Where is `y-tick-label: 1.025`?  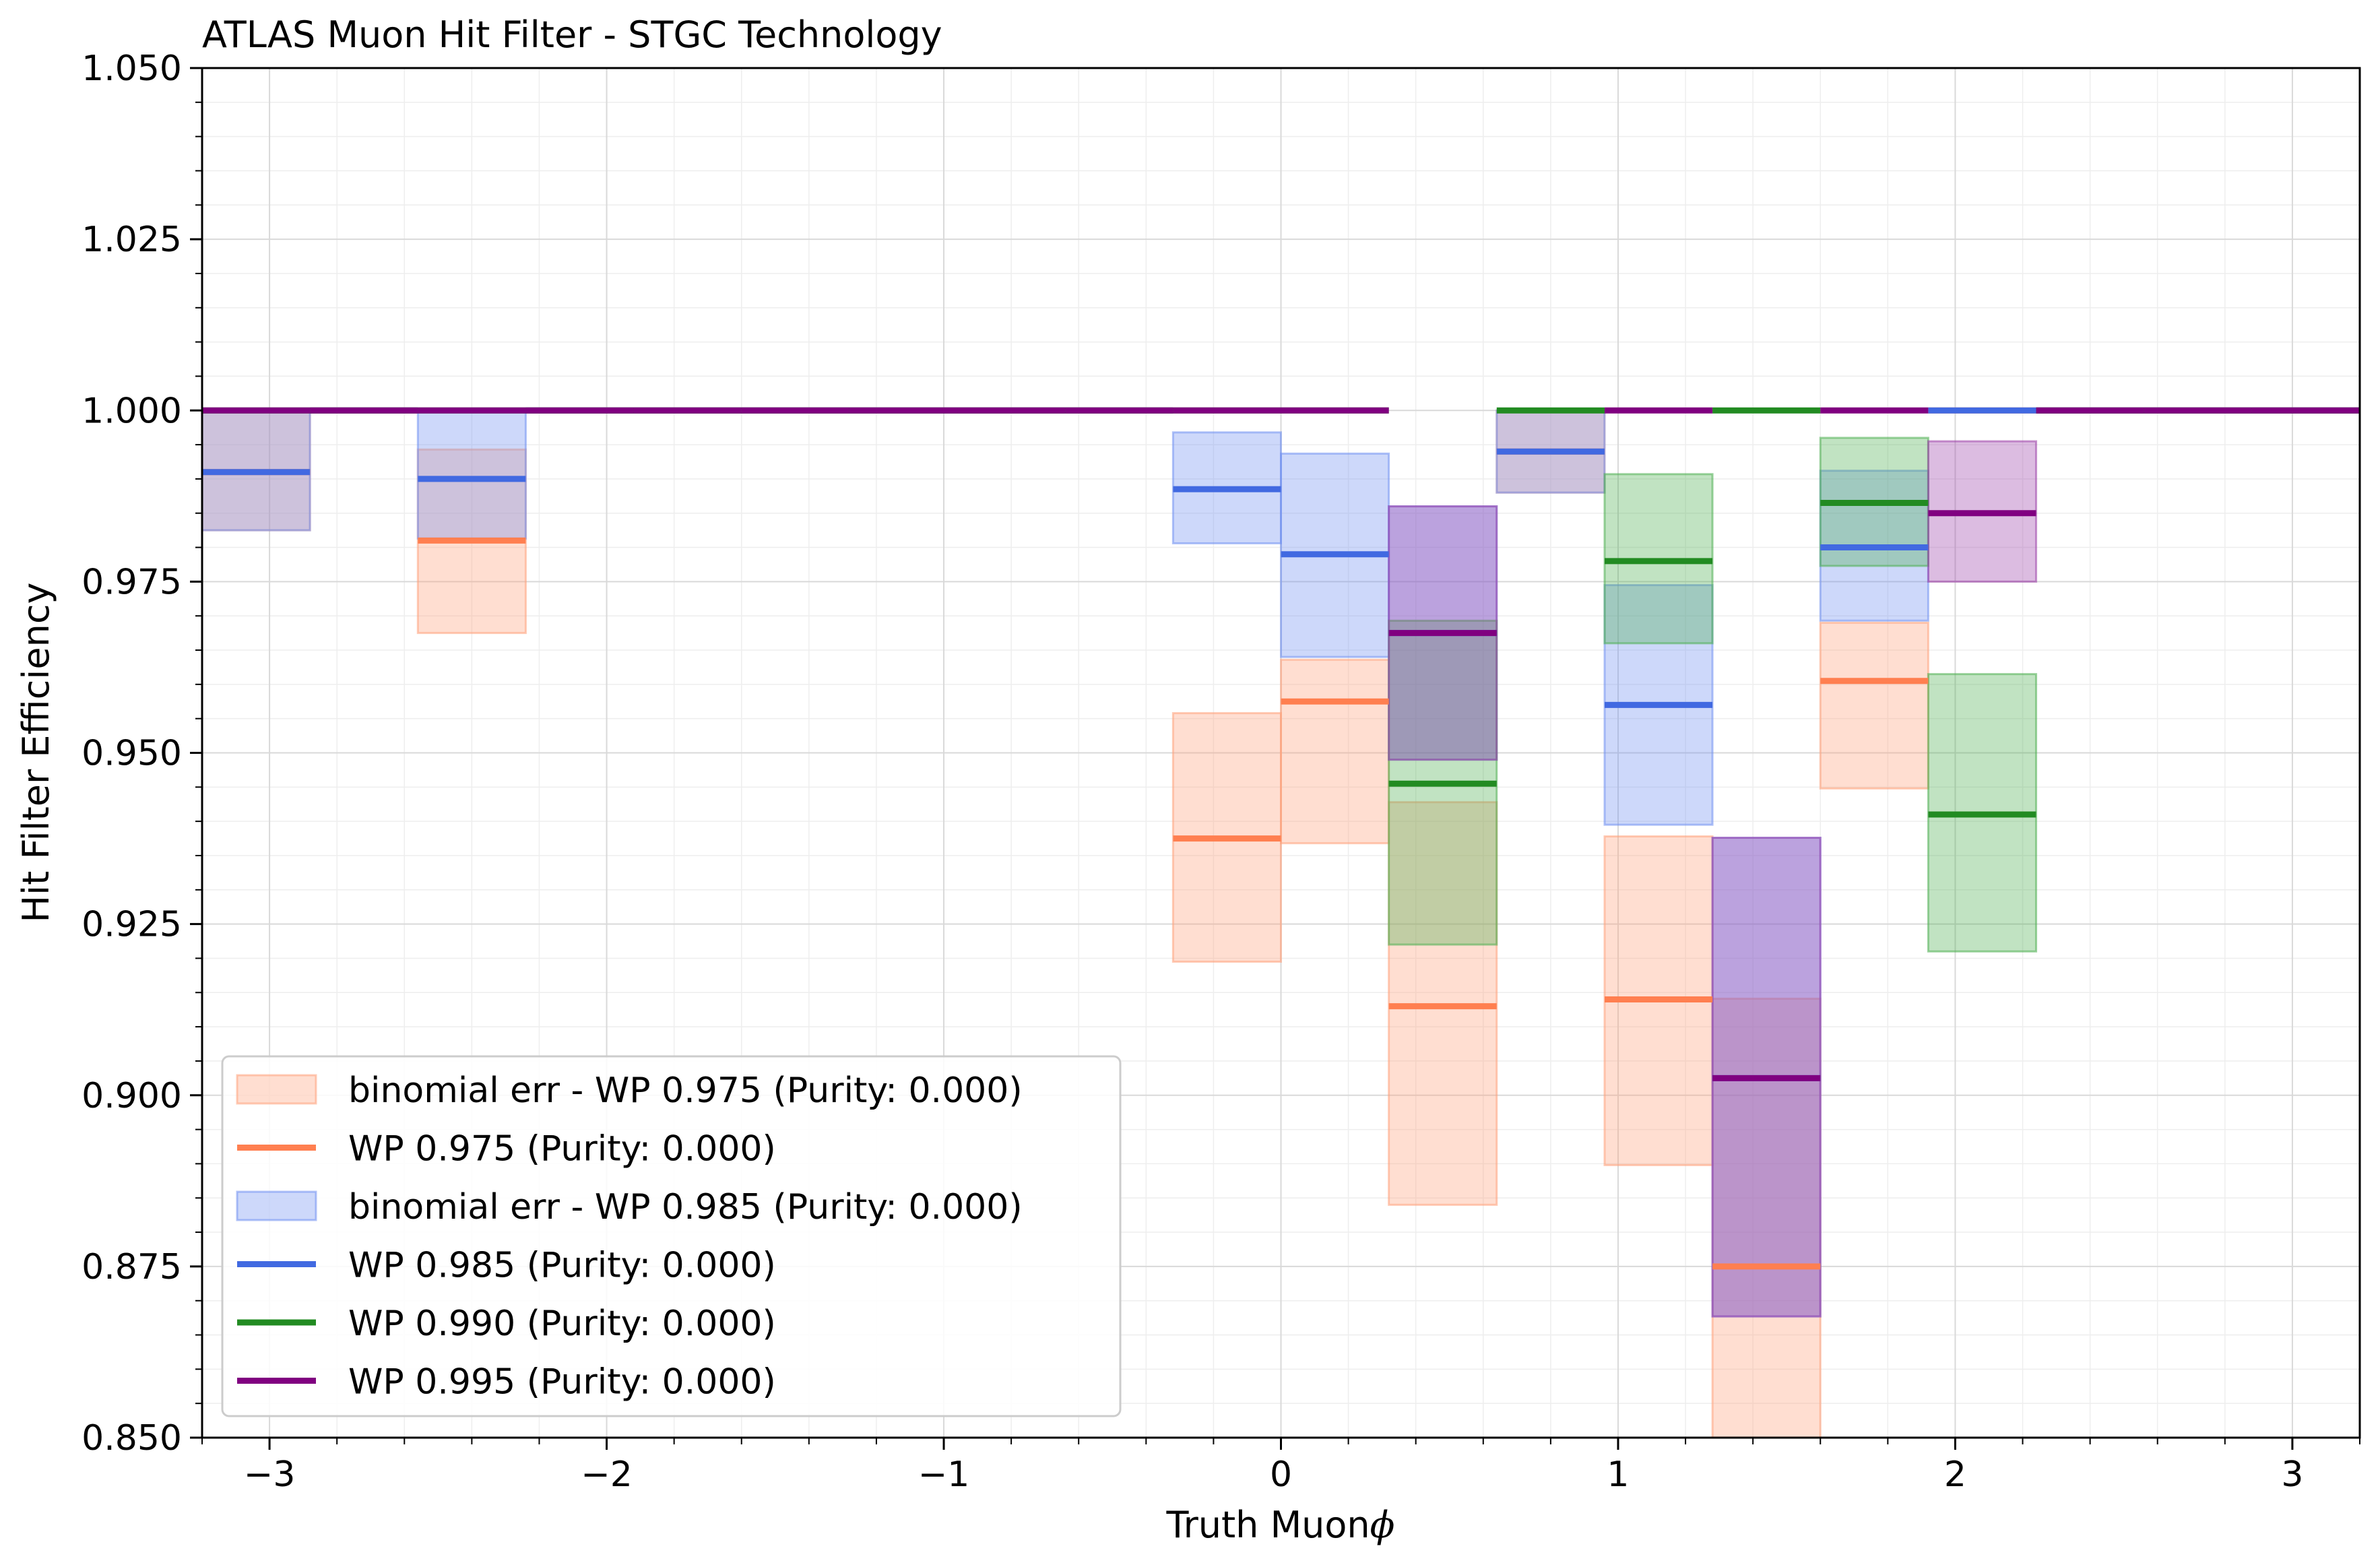
y-tick-label: 1.025 is located at coordinates (132, 240).